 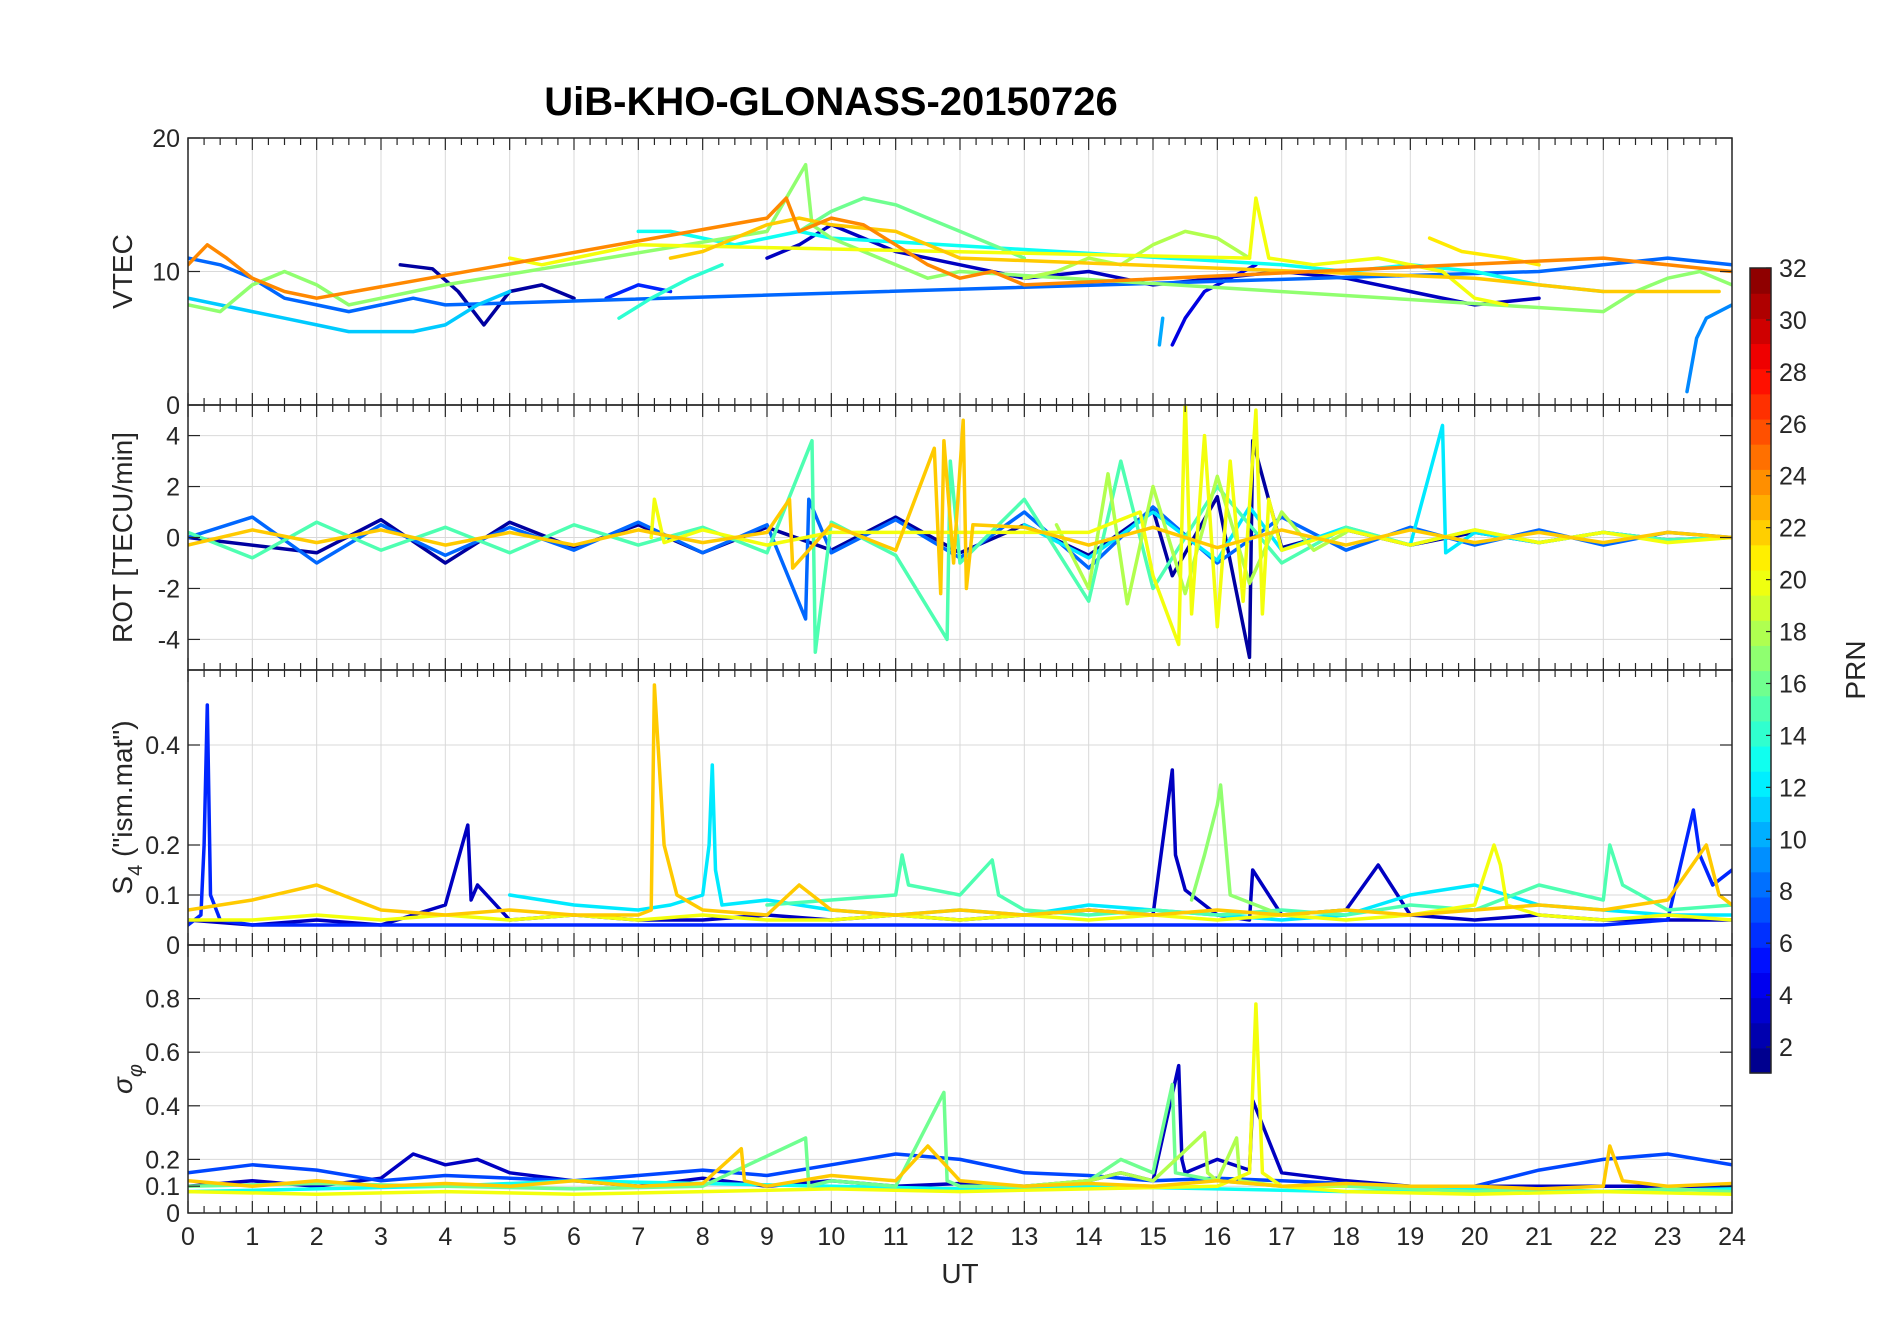 I want to click on y-axis-label-subscript: 4, so click(x=136, y=870).